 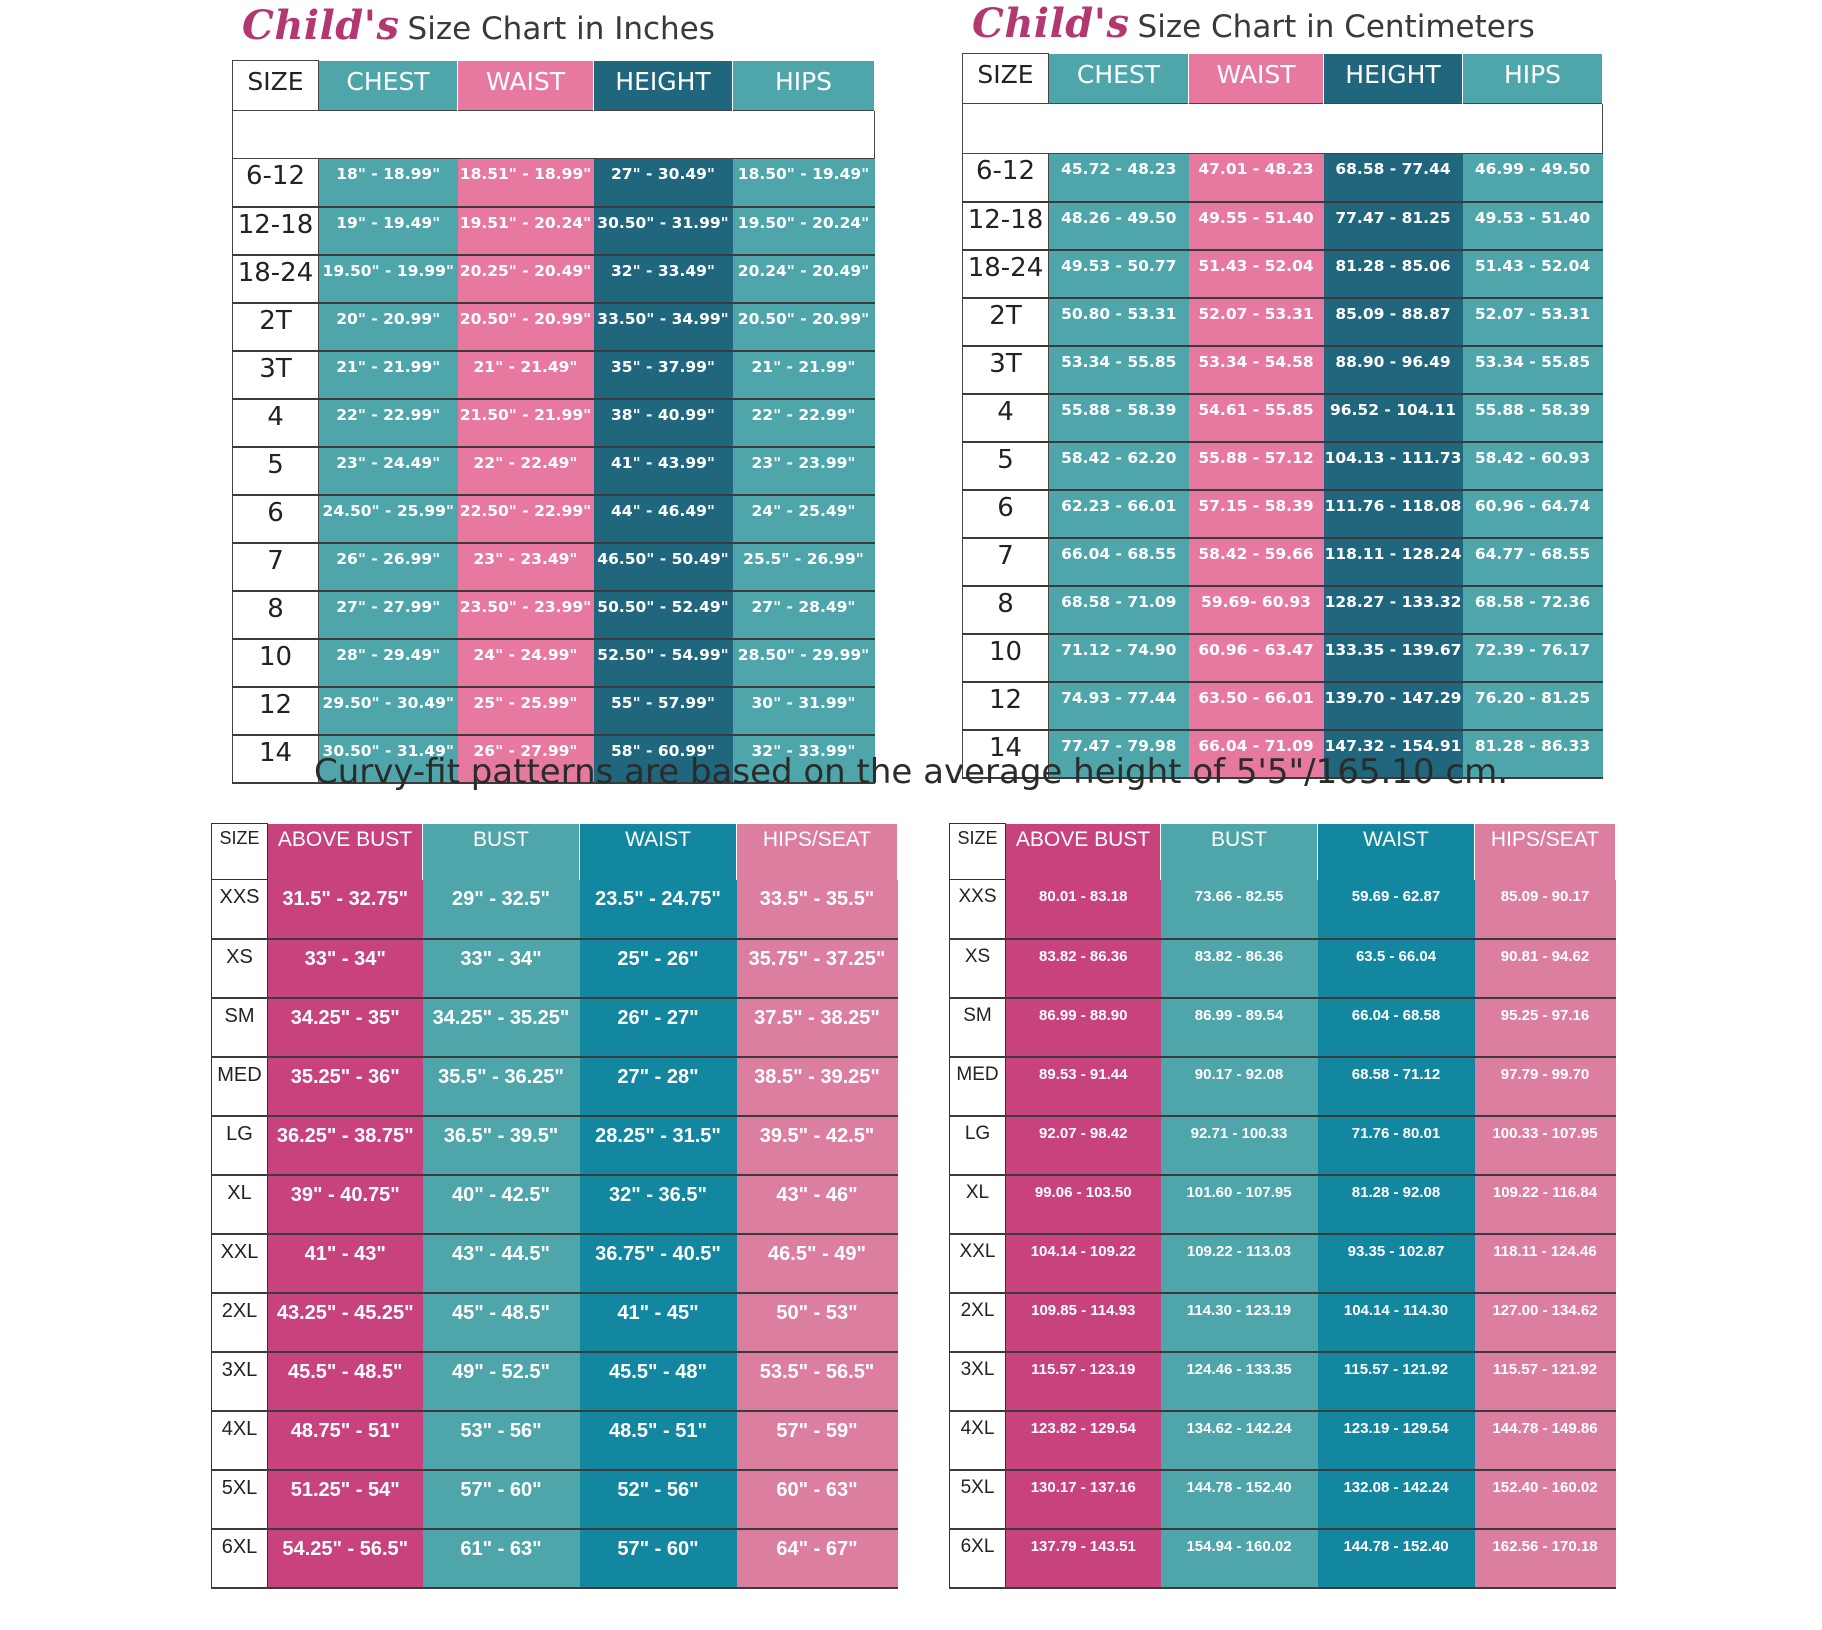 What do you see at coordinates (1118, 658) in the screenshot?
I see `child-cm-chest-cell: 71.12 - 74.90` at bounding box center [1118, 658].